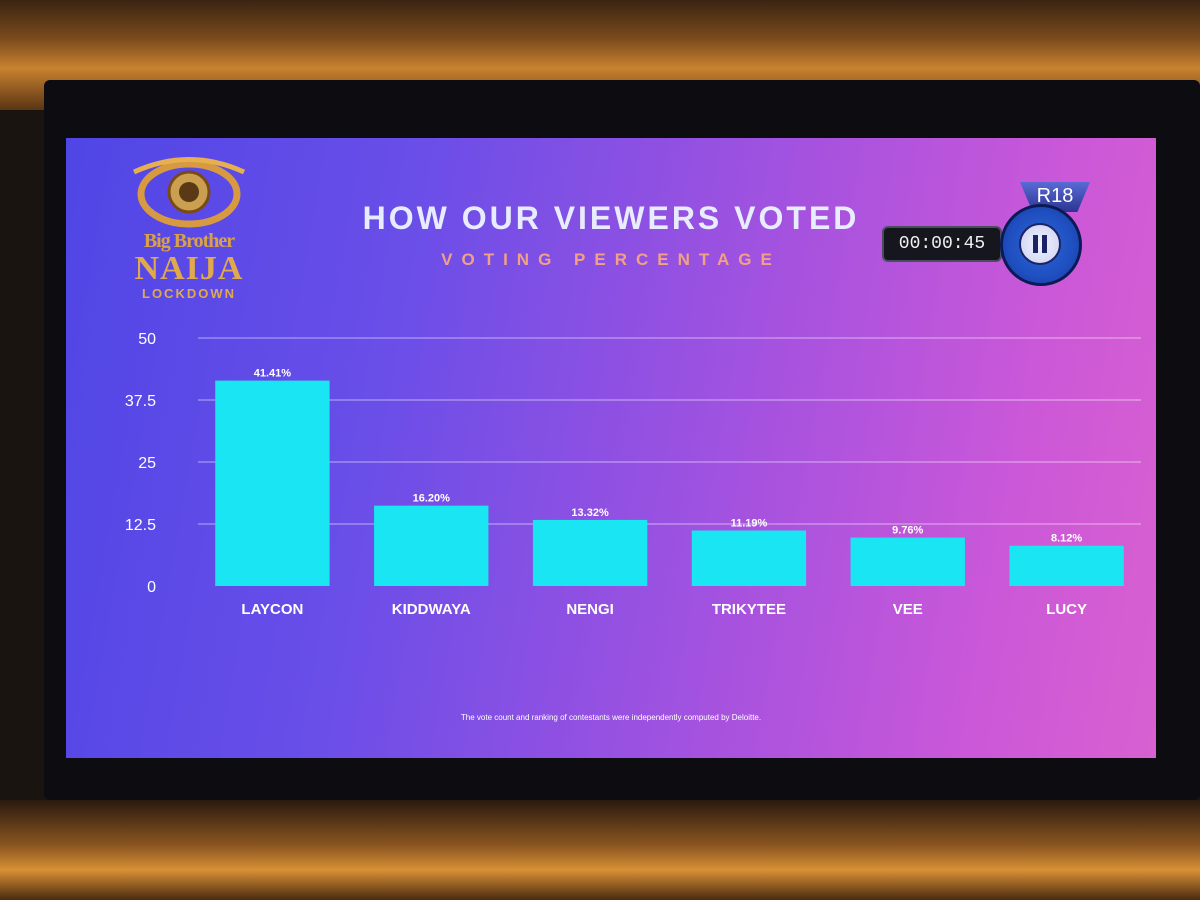 This screenshot has width=1200, height=900. I want to click on y-tick-label: 25, so click(147, 463).